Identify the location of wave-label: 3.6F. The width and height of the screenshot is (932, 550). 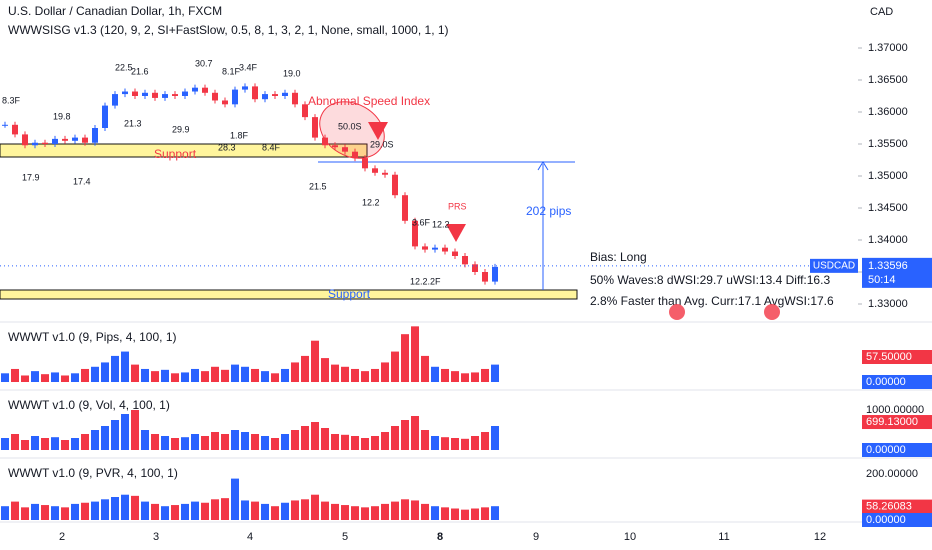
(421, 222).